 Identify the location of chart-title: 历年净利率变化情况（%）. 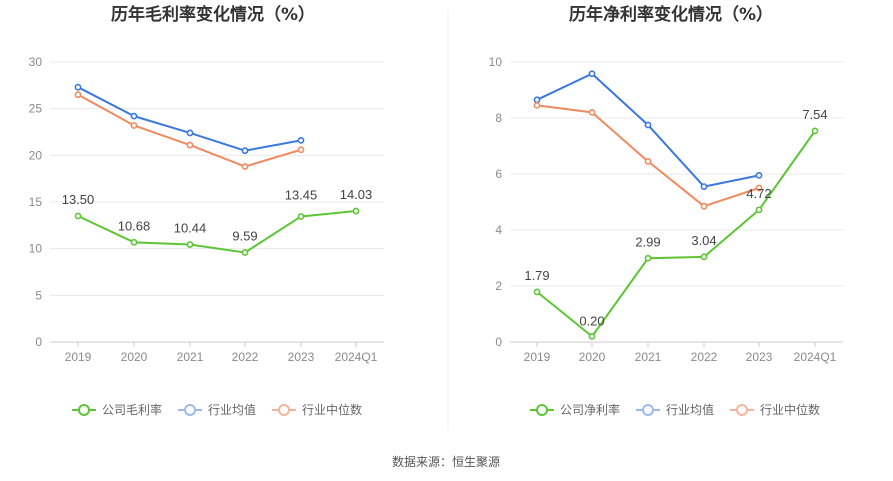
(671, 14).